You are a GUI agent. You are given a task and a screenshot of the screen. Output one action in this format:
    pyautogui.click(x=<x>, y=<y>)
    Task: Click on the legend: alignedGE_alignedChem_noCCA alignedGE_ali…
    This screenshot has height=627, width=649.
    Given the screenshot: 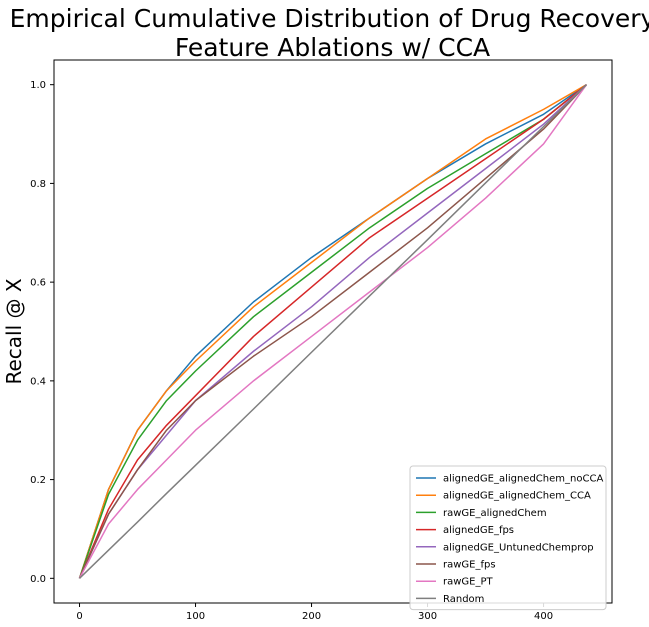 What is the action you would take?
    pyautogui.click(x=508, y=538)
    